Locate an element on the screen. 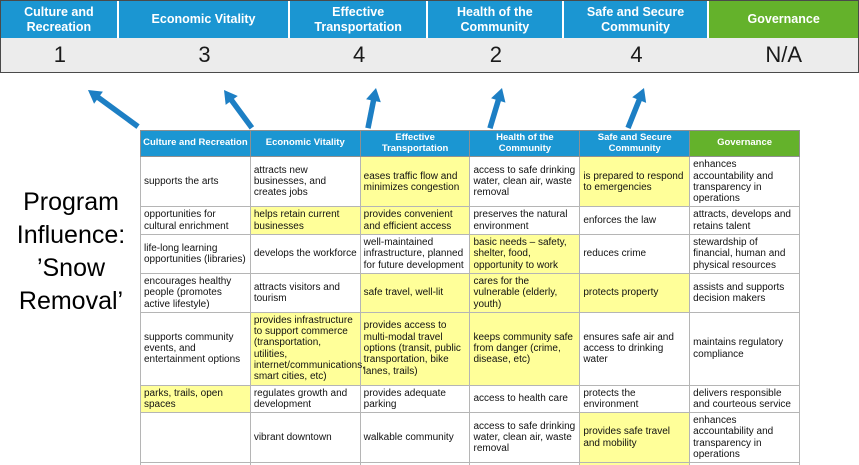  scoreboard-header: Governance is located at coordinates (783, 19).